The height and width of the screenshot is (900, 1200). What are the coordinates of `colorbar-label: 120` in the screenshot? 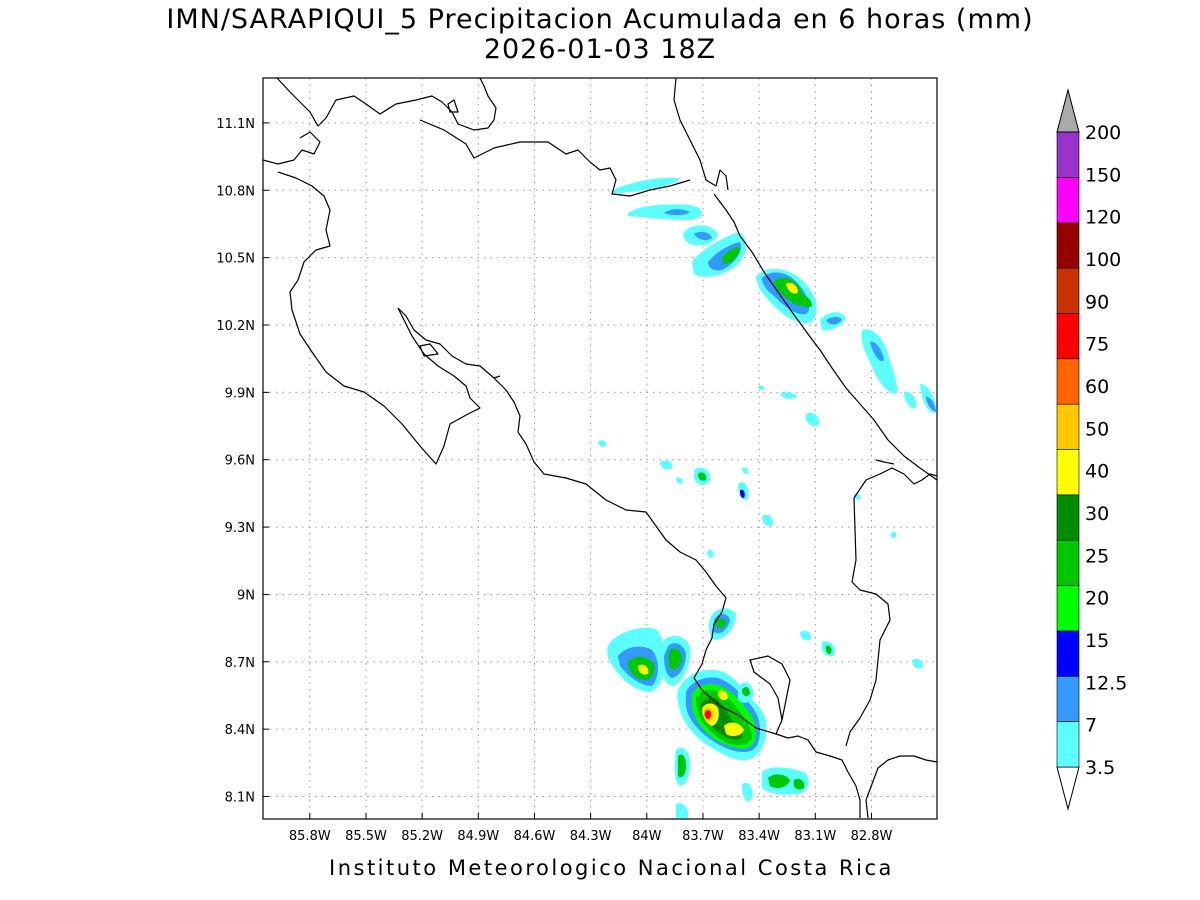 It's located at (1103, 218).